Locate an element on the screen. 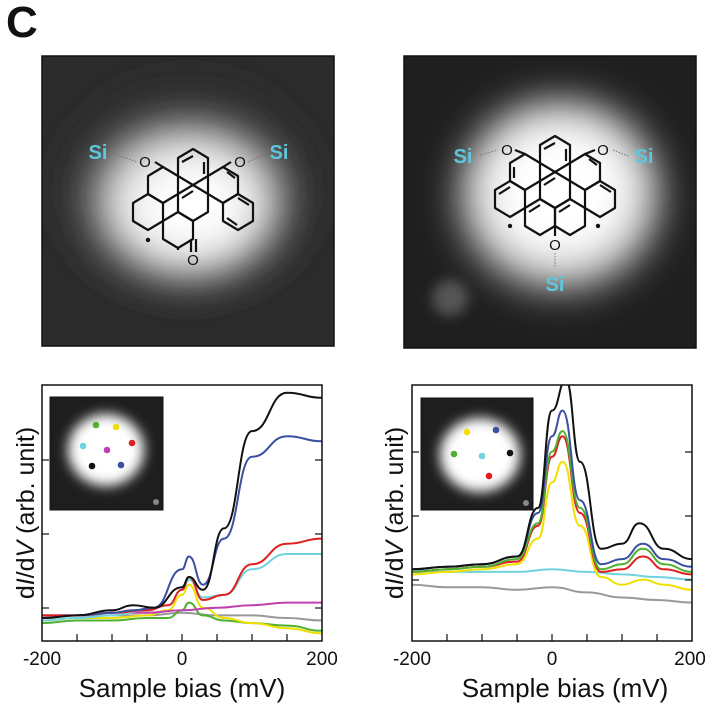 The height and width of the screenshot is (709, 714). molecule-structure-left is located at coordinates (193, 199).